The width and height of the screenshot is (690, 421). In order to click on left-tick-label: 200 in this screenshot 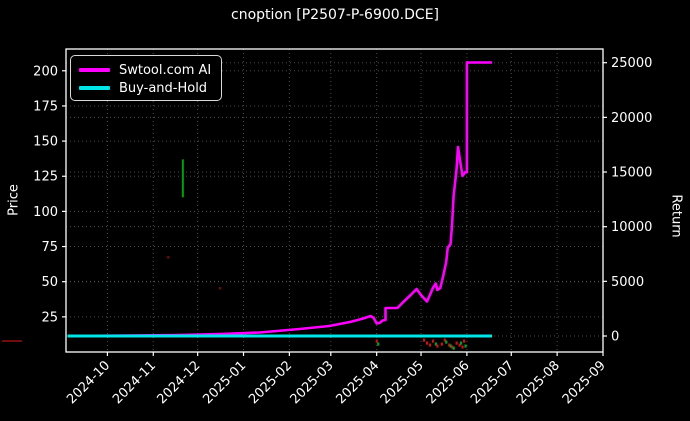, I will do `click(45, 71)`.